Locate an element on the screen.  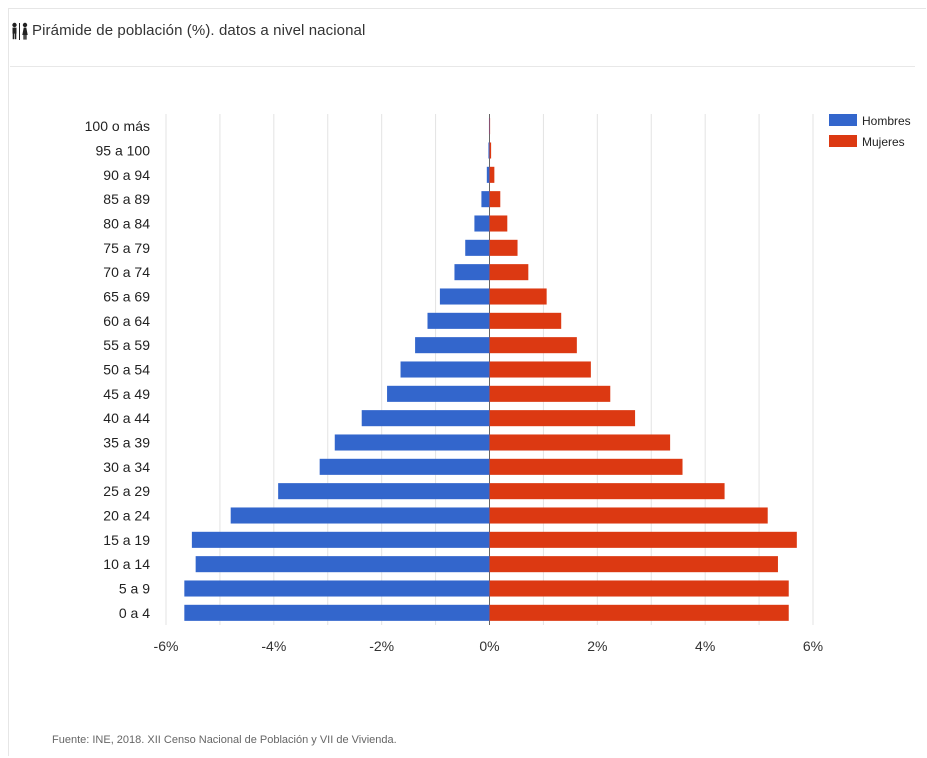
x-tick-label: 4% is located at coordinates (705, 646).